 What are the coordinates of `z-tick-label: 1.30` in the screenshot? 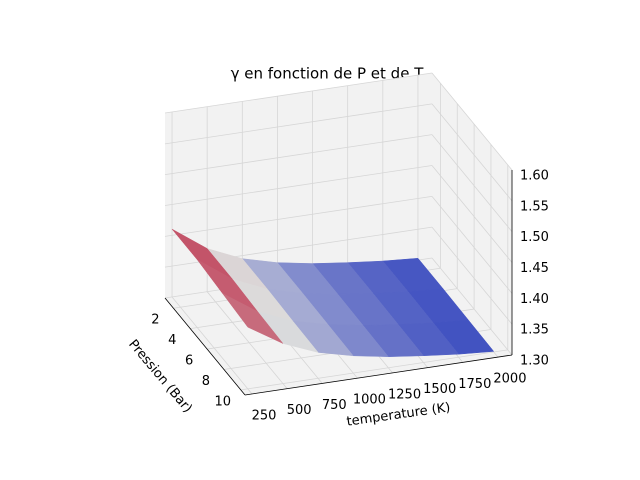 It's located at (534, 361).